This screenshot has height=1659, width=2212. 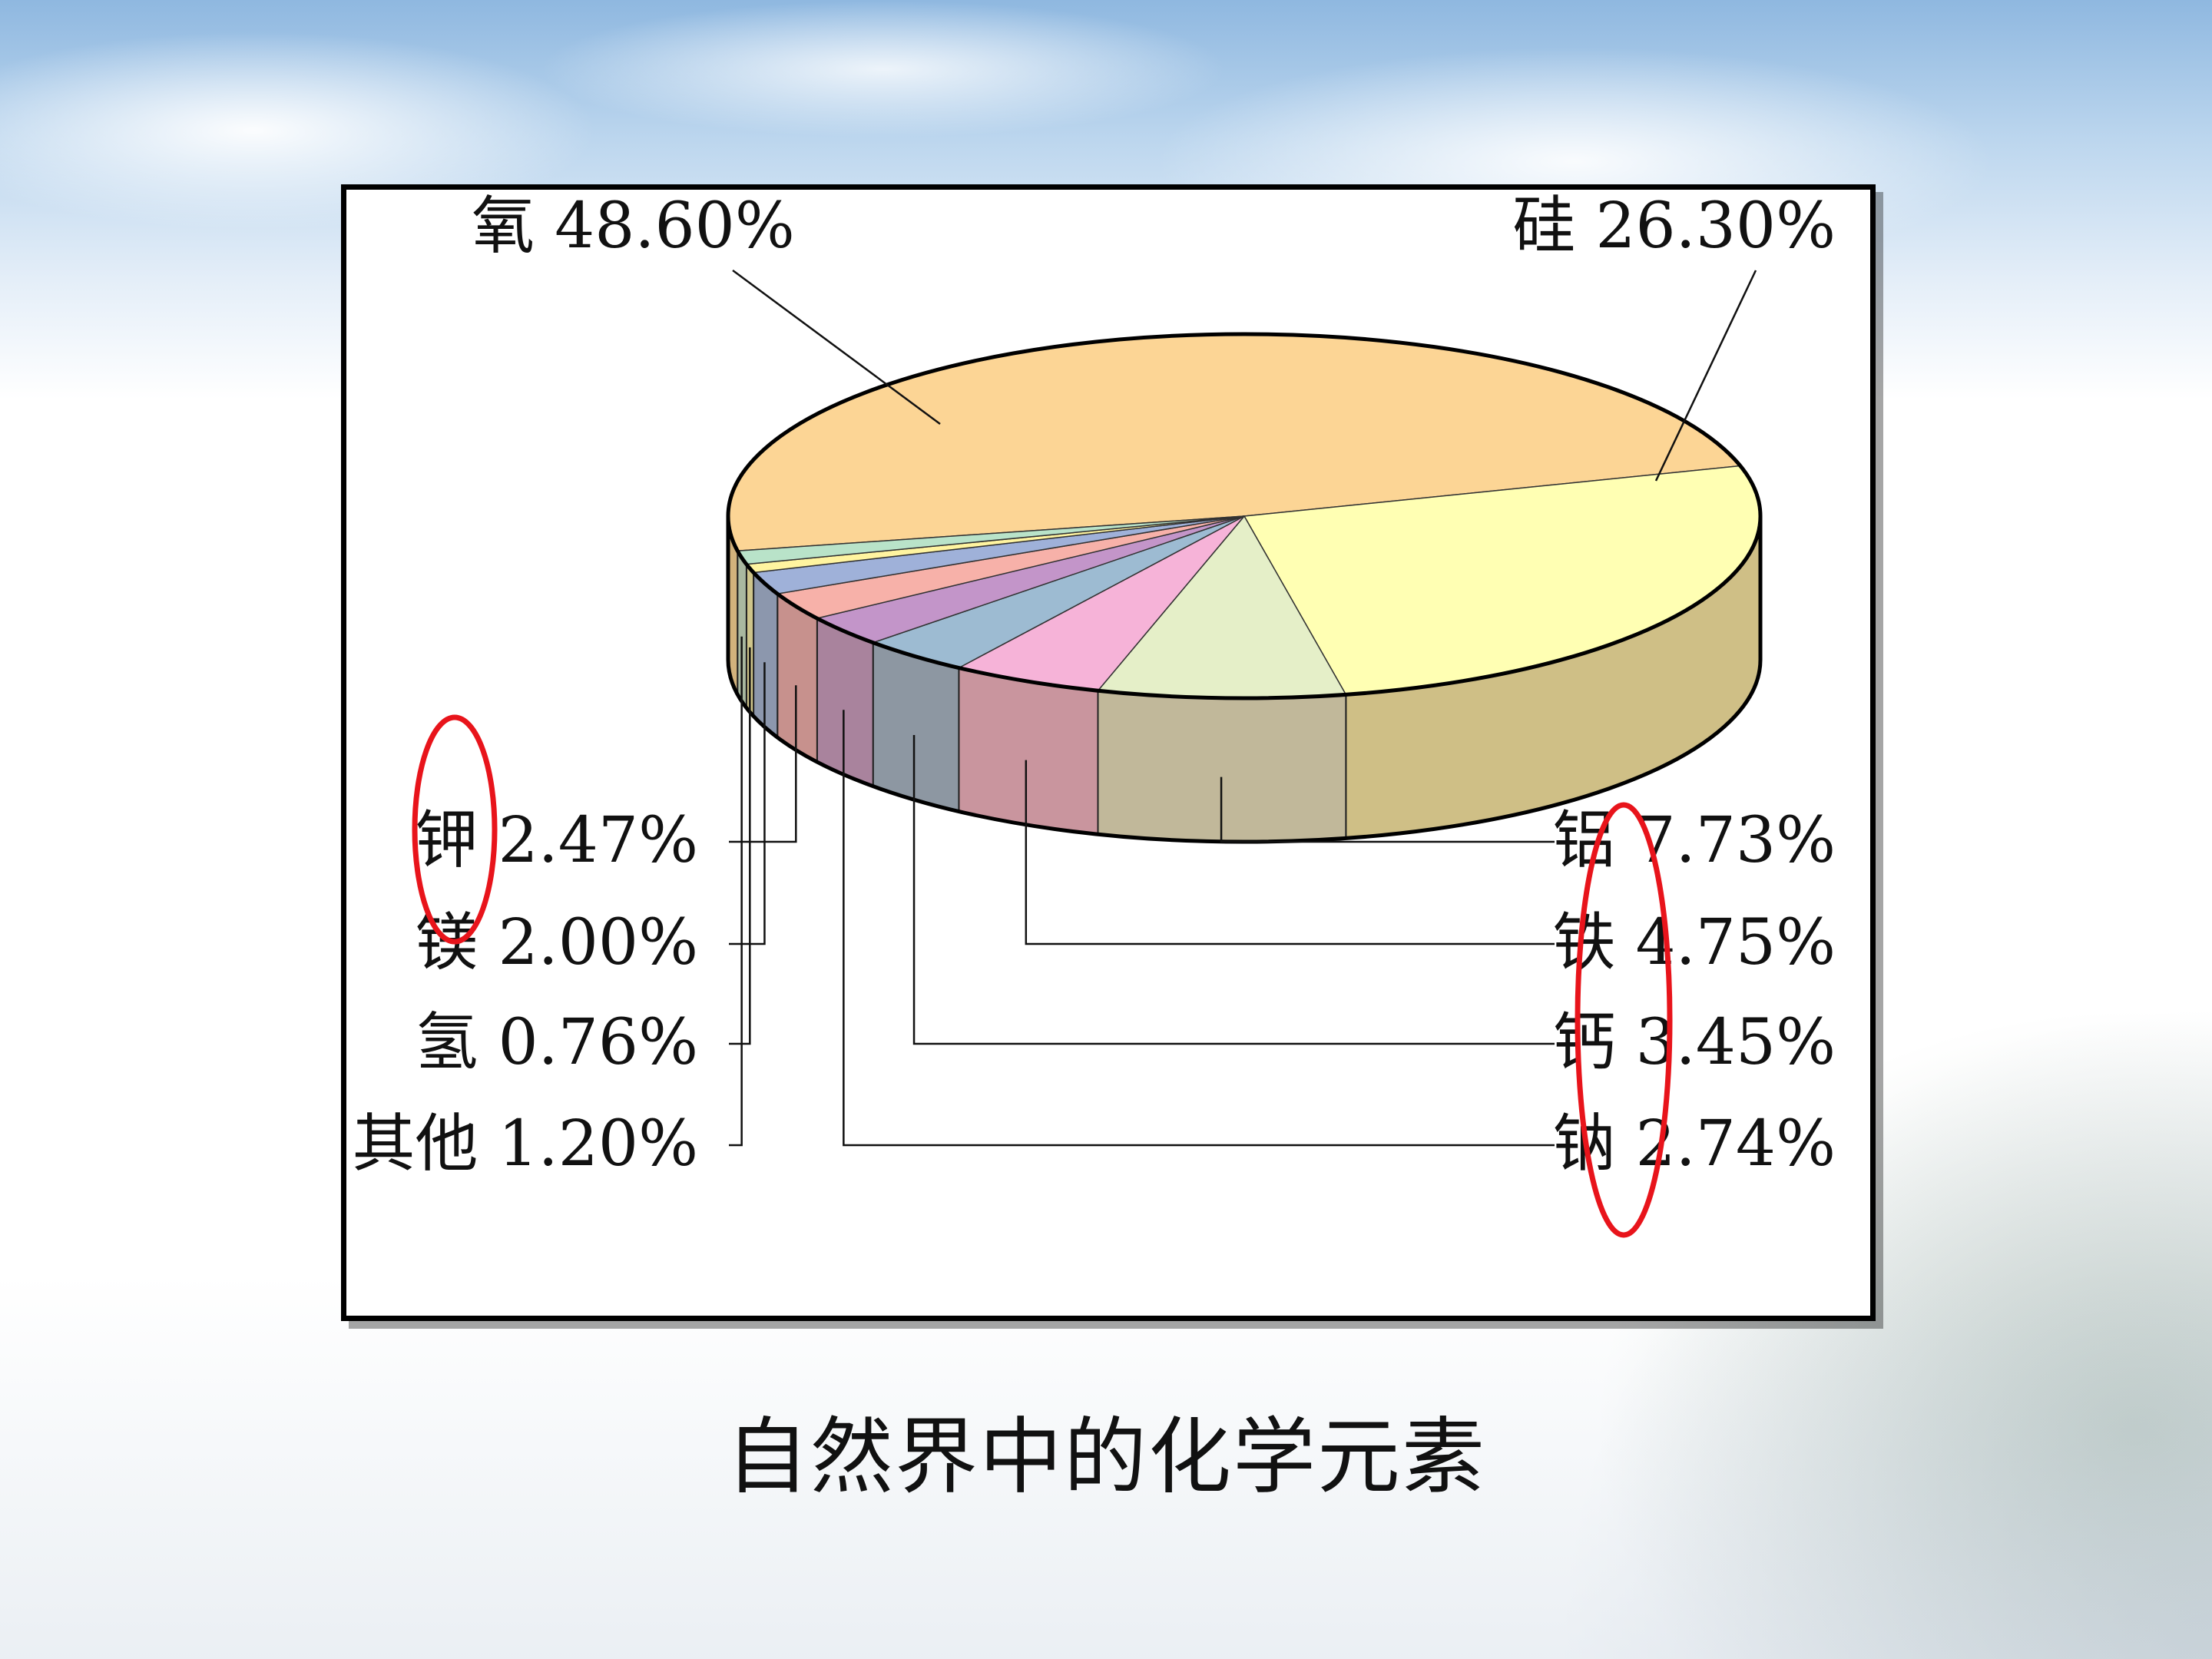 What do you see at coordinates (1290, 853) in the screenshot?
I see `leader-铁` at bounding box center [1290, 853].